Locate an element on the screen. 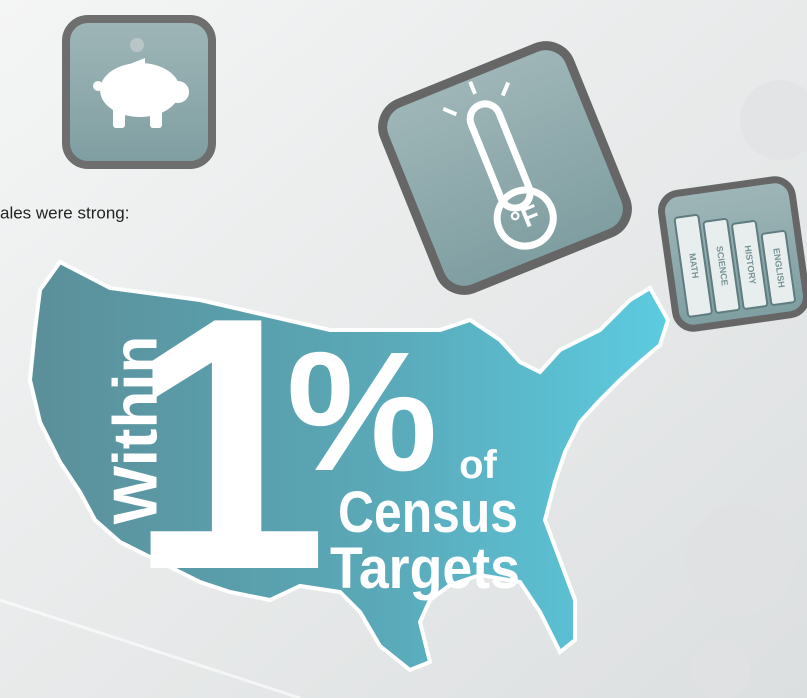 This screenshot has height=698, width=807. books-icon: MATH SCIENCE HISTORY ENGLISH is located at coordinates (732, 254).